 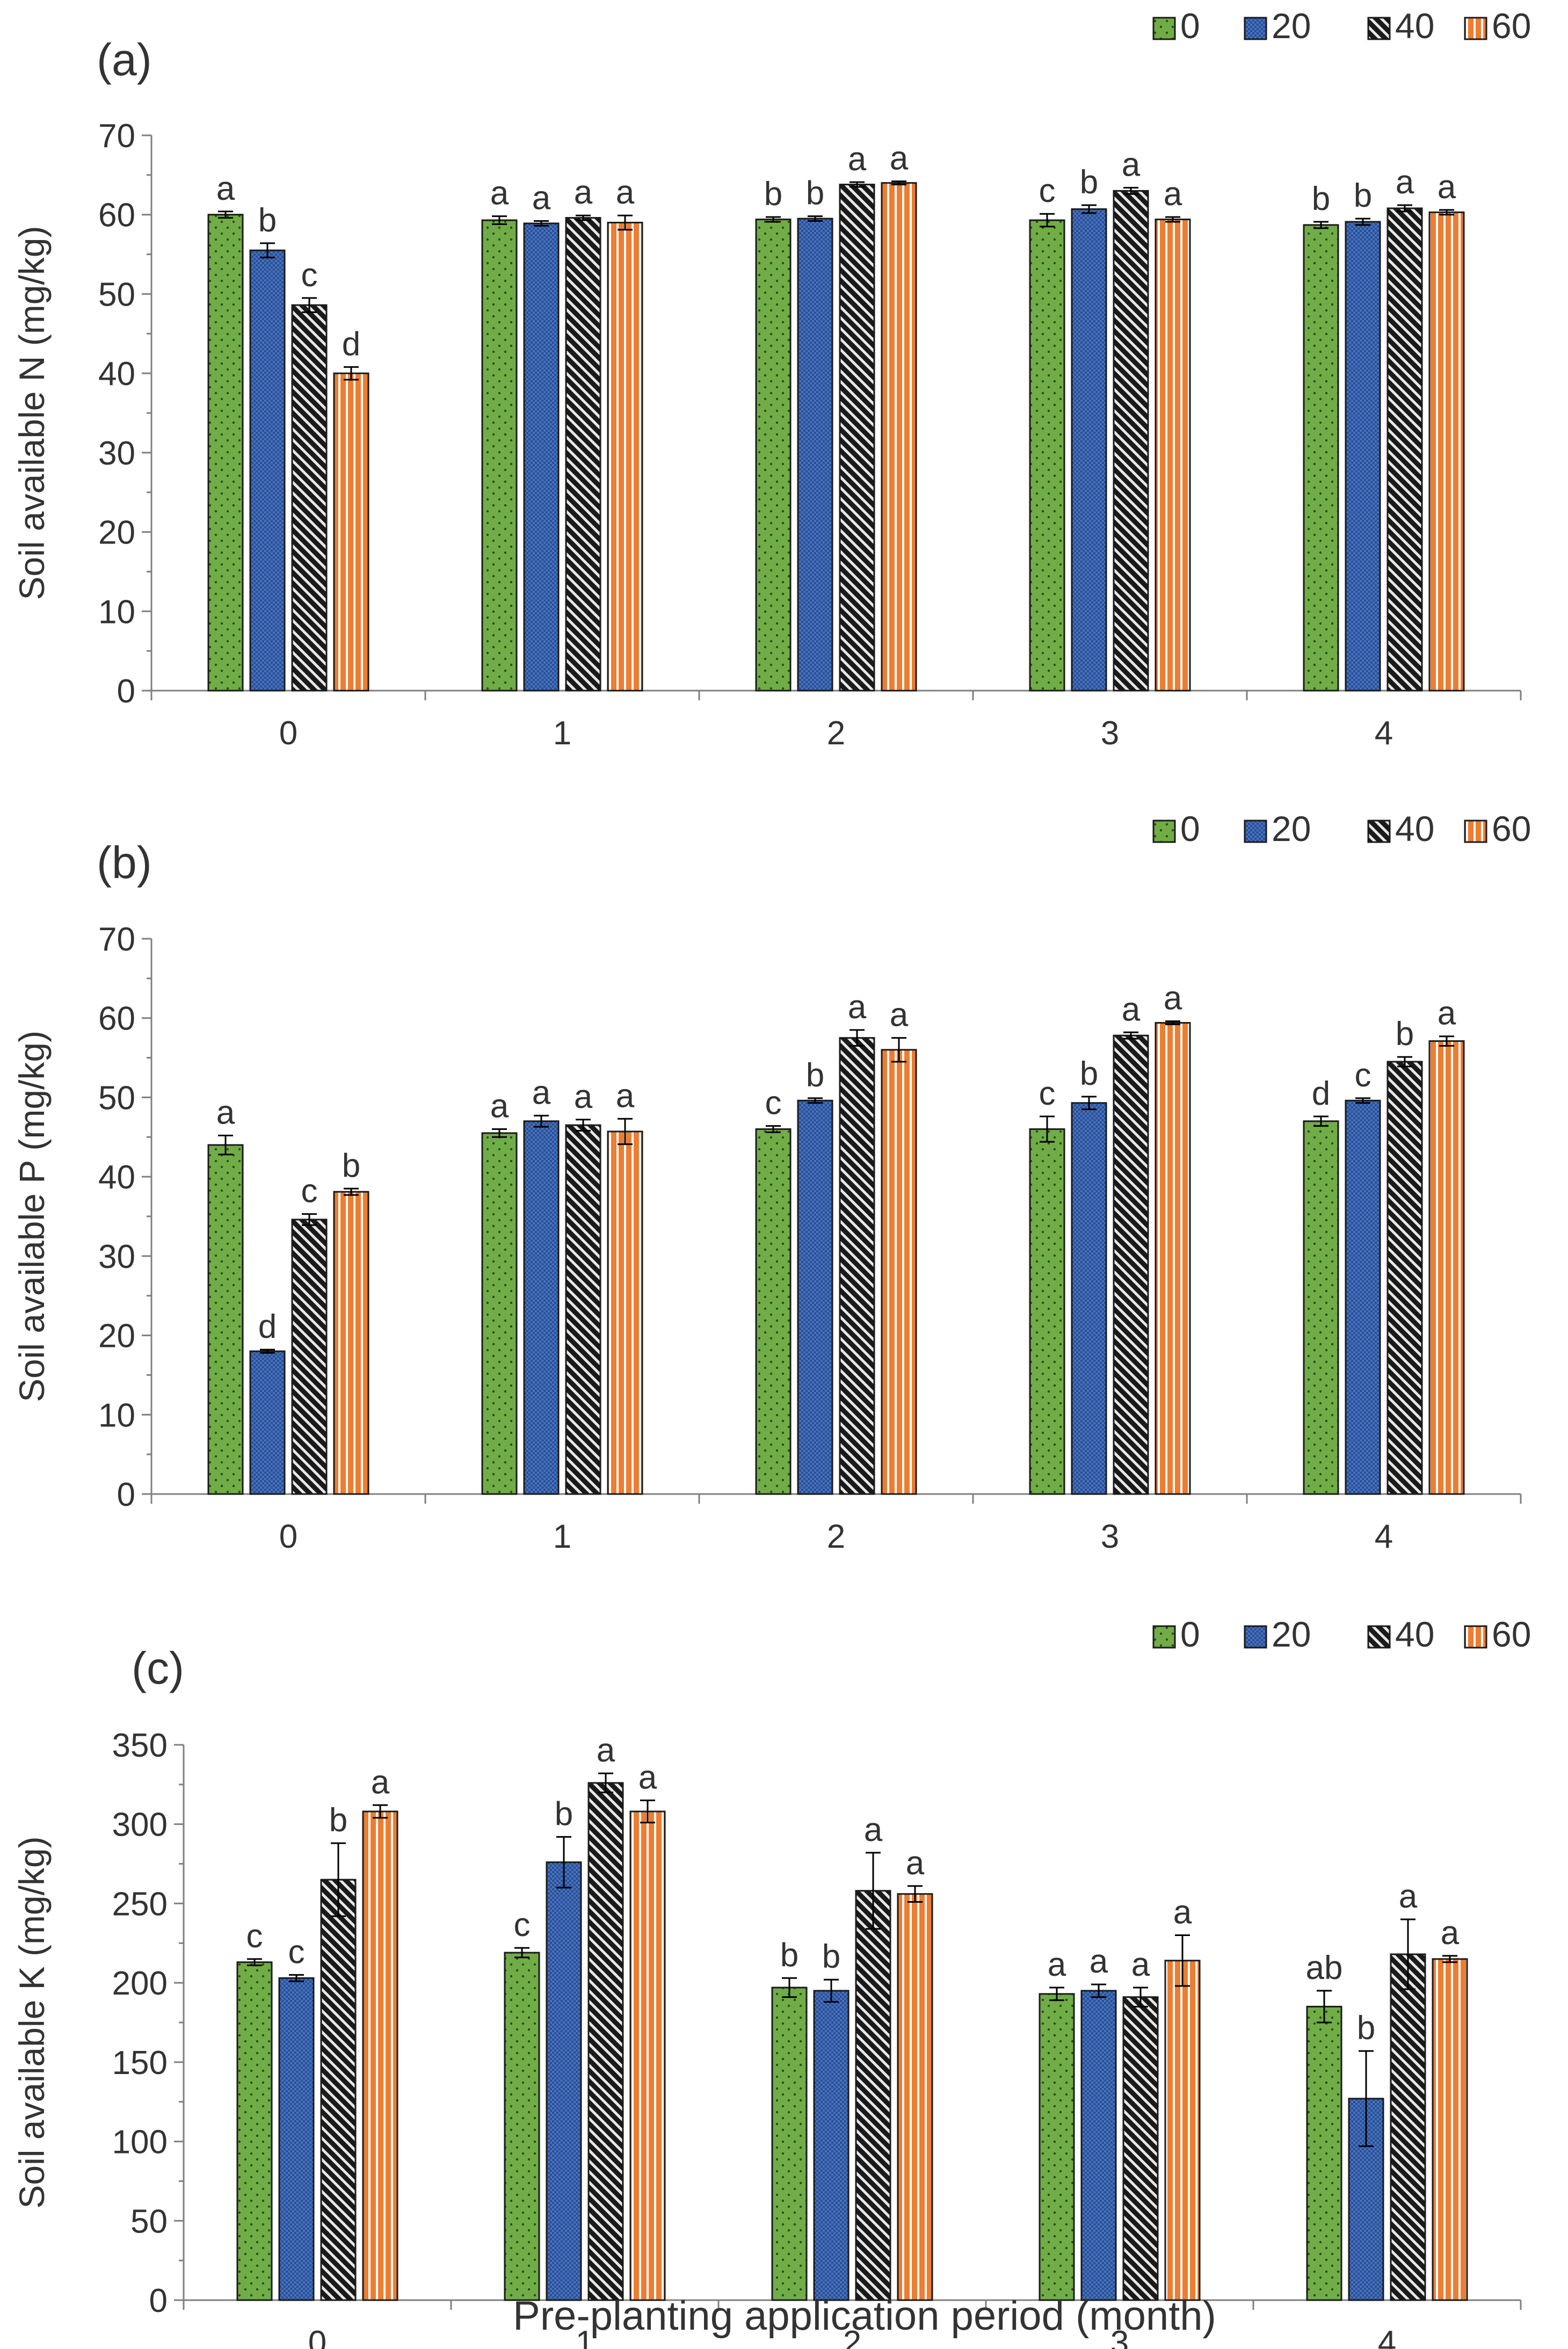 I want to click on y-axis-title: Soil available N (mg/kg), so click(x=32, y=413).